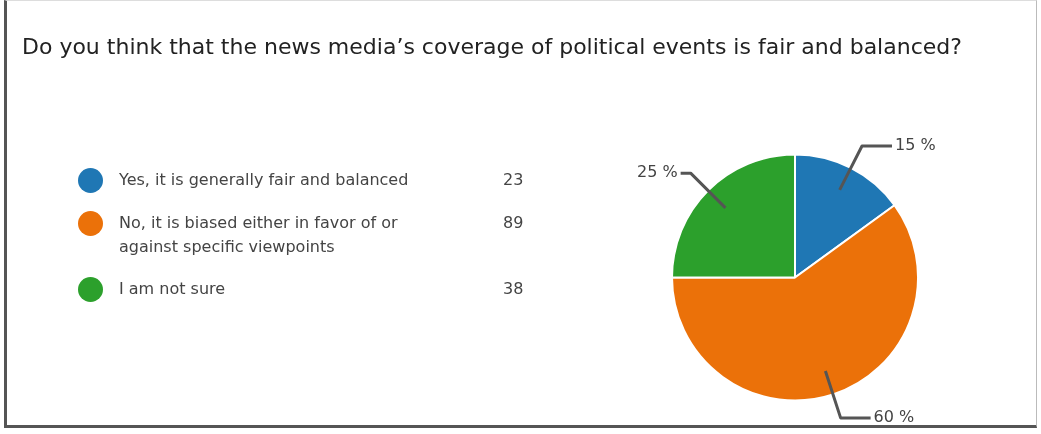 The width and height of the screenshot is (1041, 434). I want to click on data-label: 25 %, so click(657, 172).